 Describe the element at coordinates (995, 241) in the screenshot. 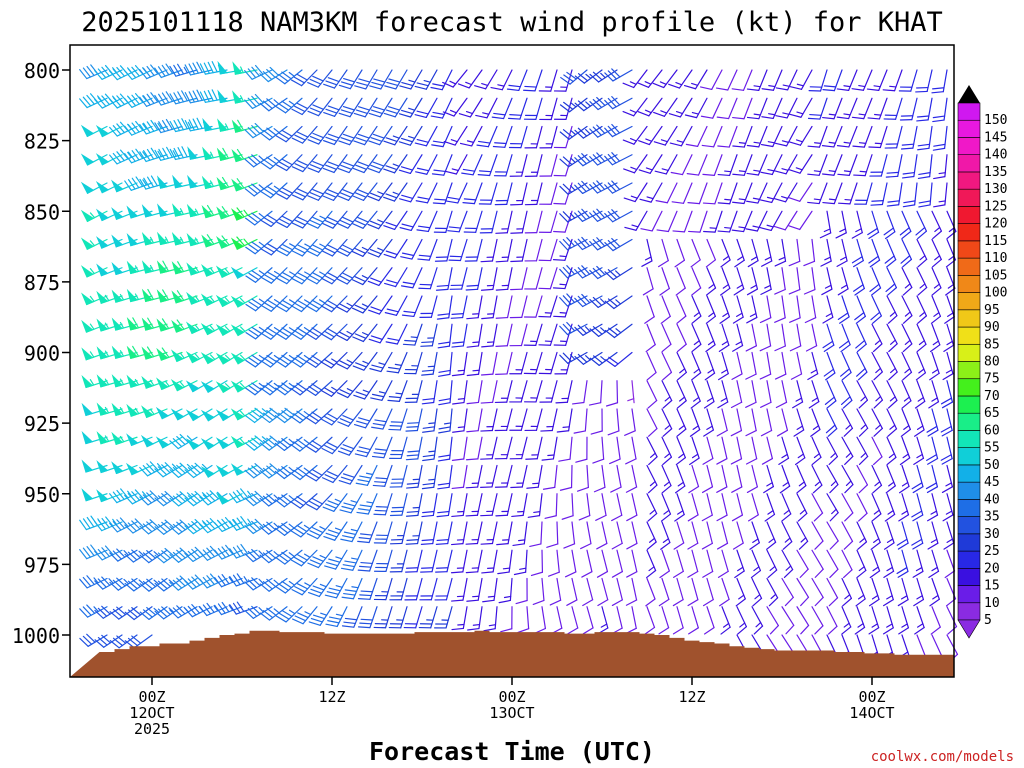

I see `colorbar-label: 115` at that location.